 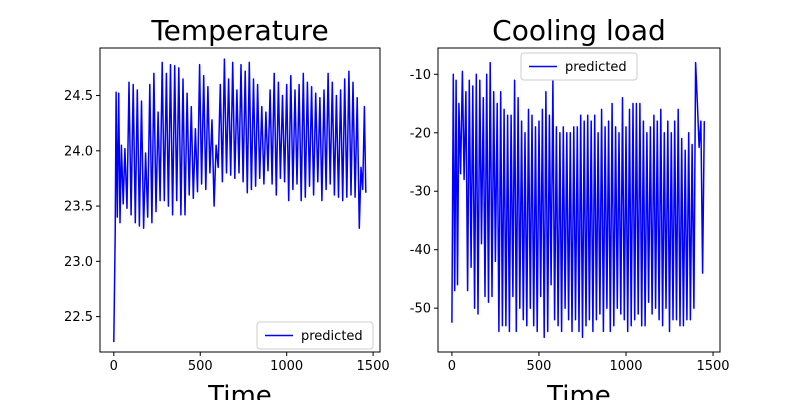 I want to click on y-tick-label: 23.5, so click(x=78, y=207).